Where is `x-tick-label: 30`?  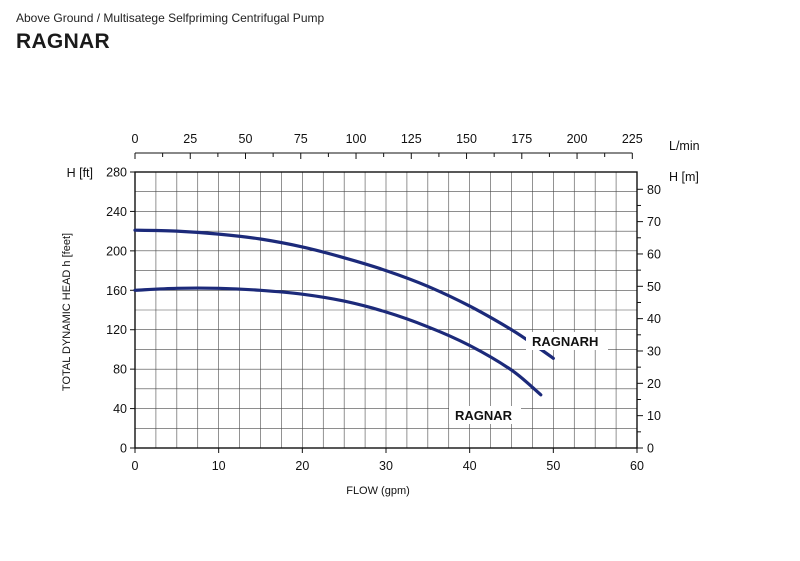 x-tick-label: 30 is located at coordinates (386, 466).